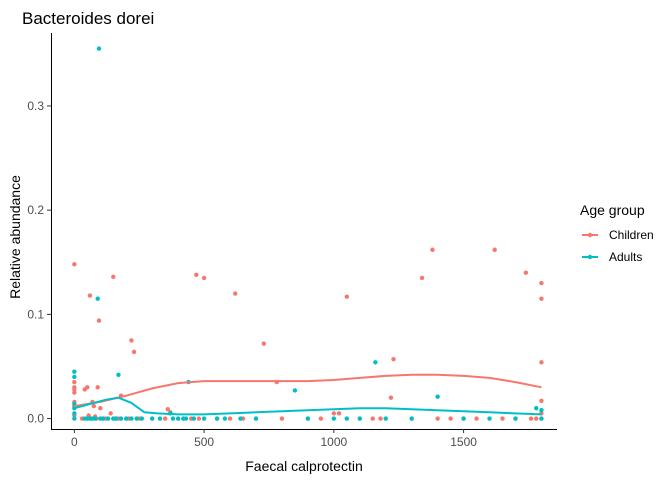  What do you see at coordinates (333, 442) in the screenshot?
I see `x-tick-label: 1000` at bounding box center [333, 442].